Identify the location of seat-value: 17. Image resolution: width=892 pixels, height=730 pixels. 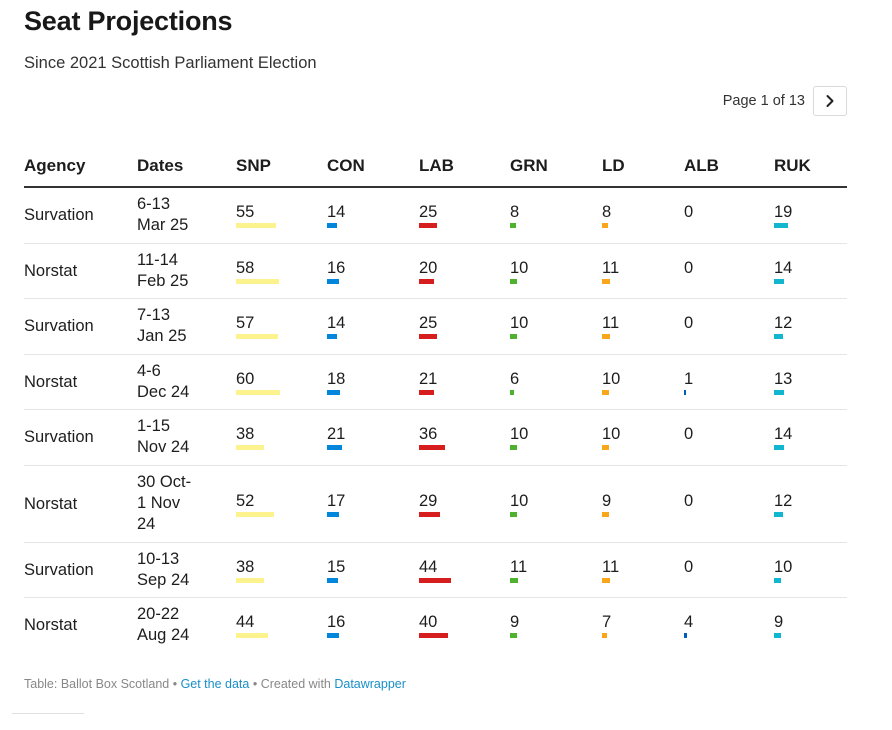
(336, 500).